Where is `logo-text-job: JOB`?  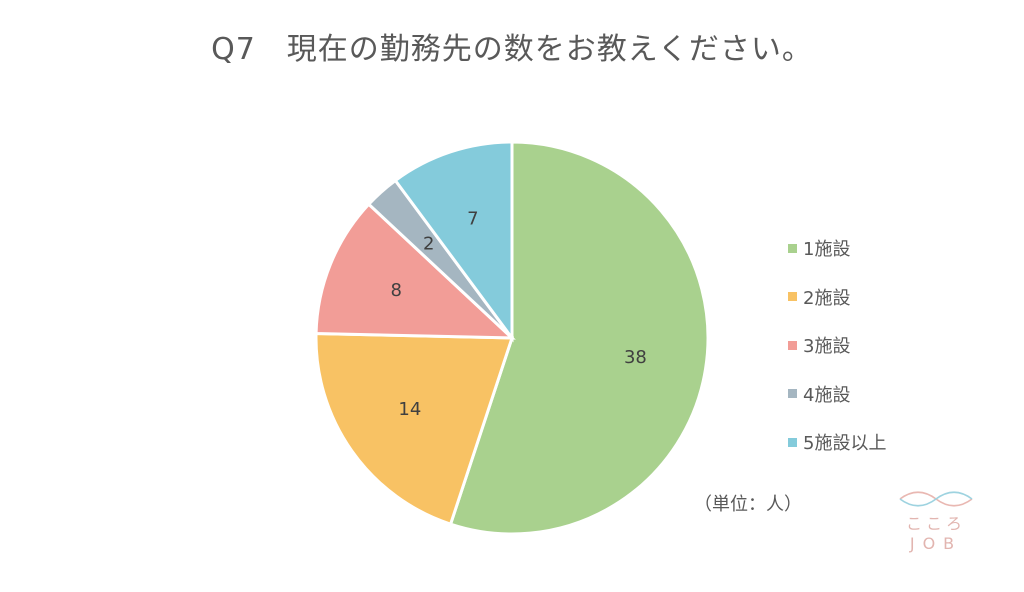
logo-text-job: JOB is located at coordinates (936, 543).